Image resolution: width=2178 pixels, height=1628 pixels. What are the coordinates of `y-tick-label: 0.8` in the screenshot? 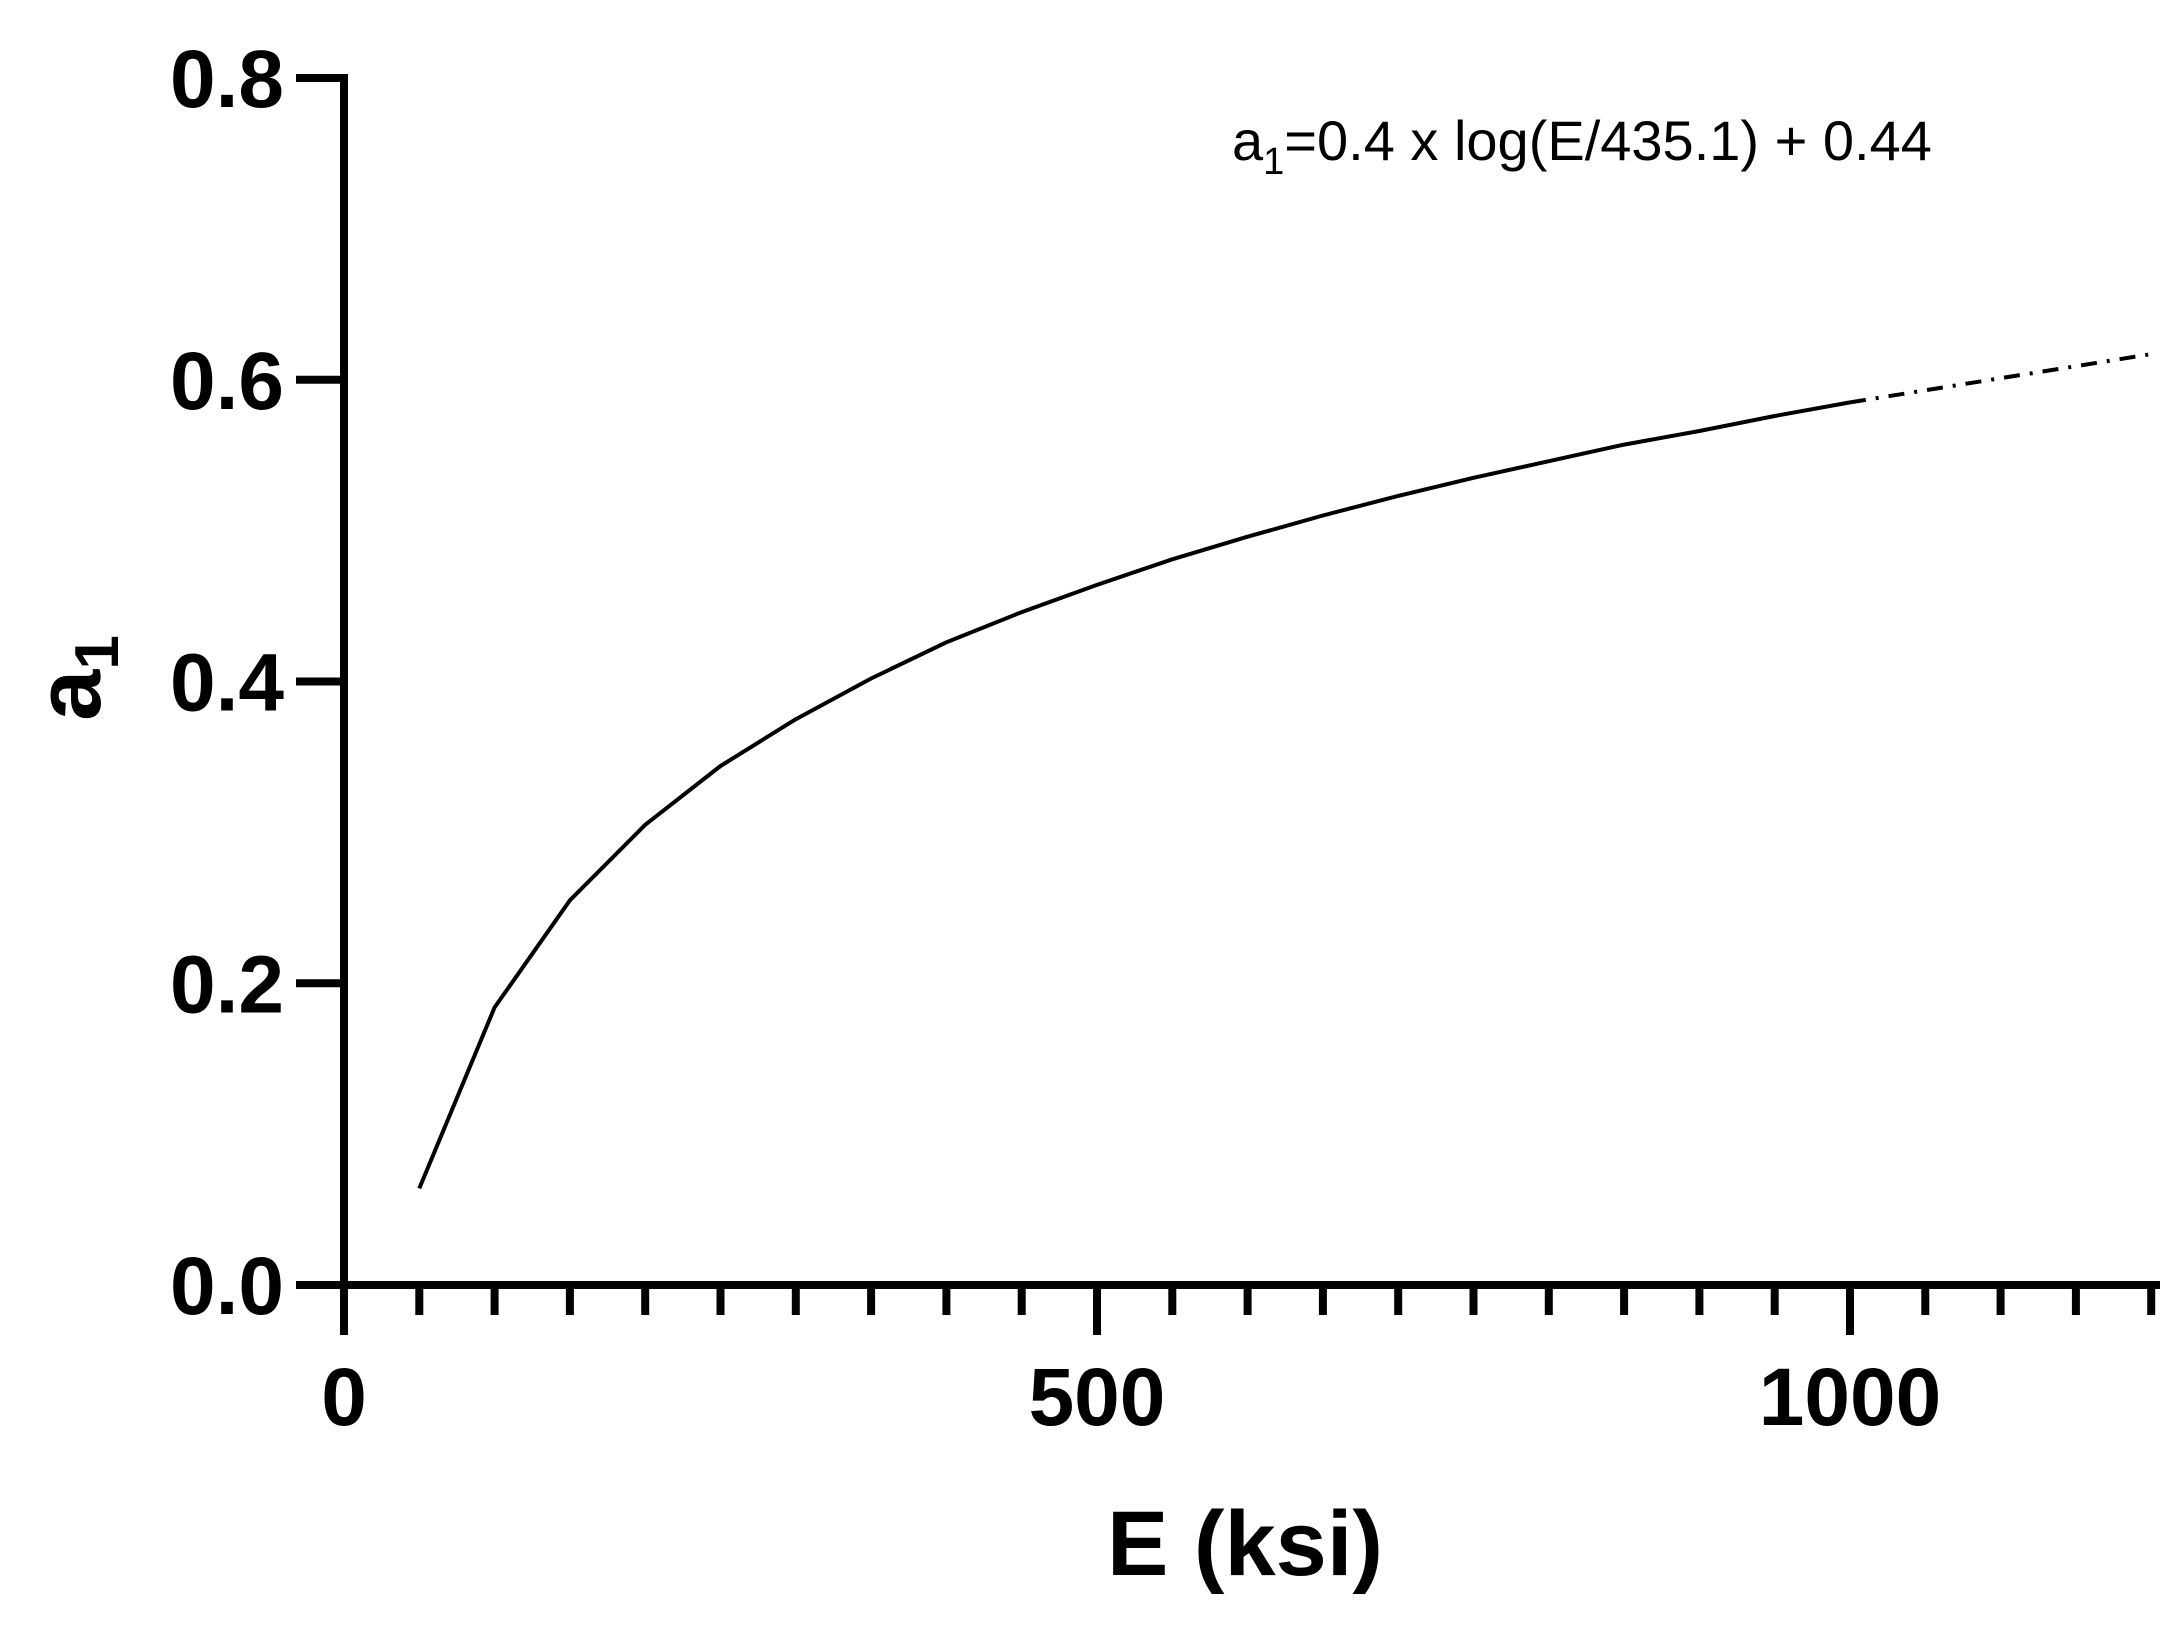 It's located at (227, 79).